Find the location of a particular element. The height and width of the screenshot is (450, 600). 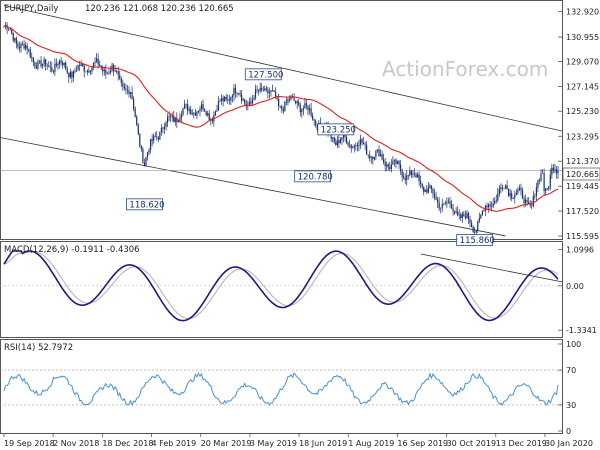

macd-tick-label: -1.3341 is located at coordinates (581, 330).